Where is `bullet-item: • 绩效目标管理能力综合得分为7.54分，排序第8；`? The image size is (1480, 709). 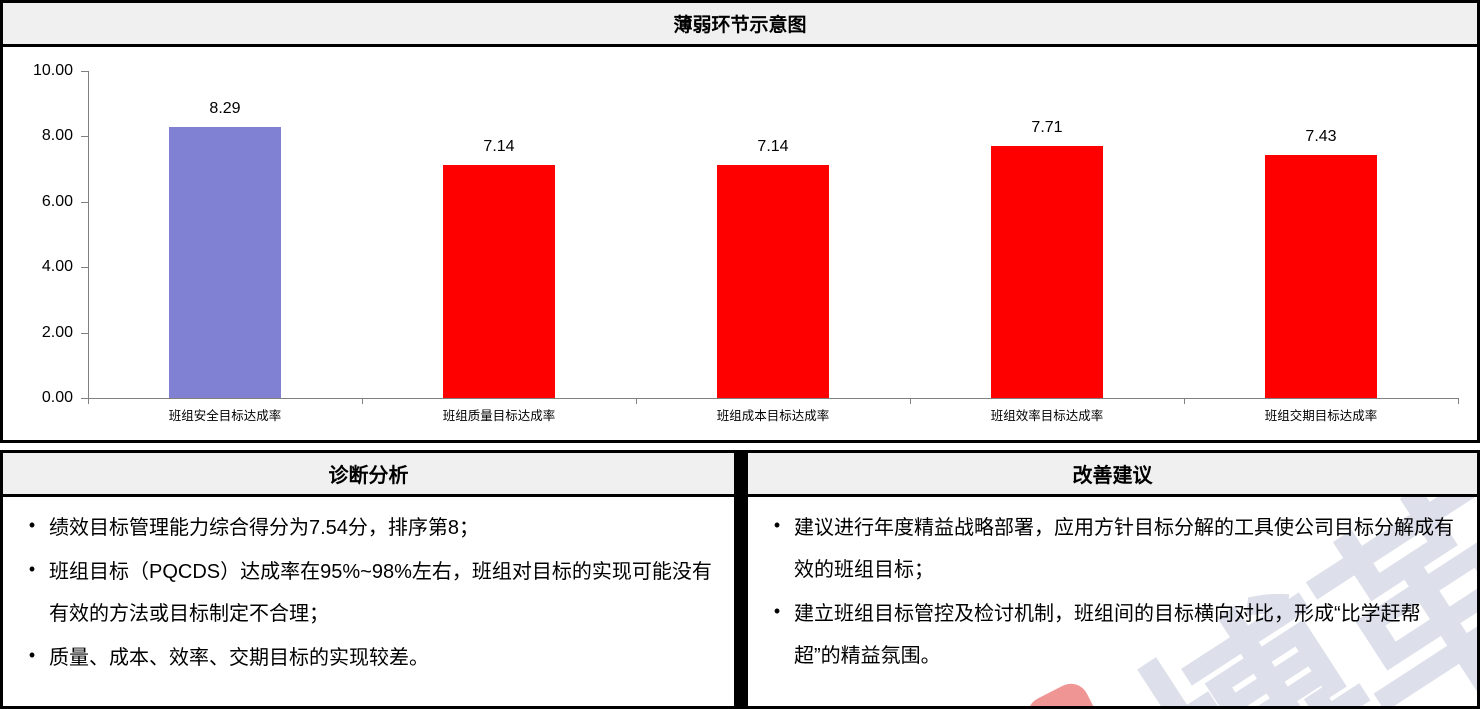 bullet-item: • 绩效目标管理能力综合得分为7.54分，排序第8； is located at coordinates (366, 528).